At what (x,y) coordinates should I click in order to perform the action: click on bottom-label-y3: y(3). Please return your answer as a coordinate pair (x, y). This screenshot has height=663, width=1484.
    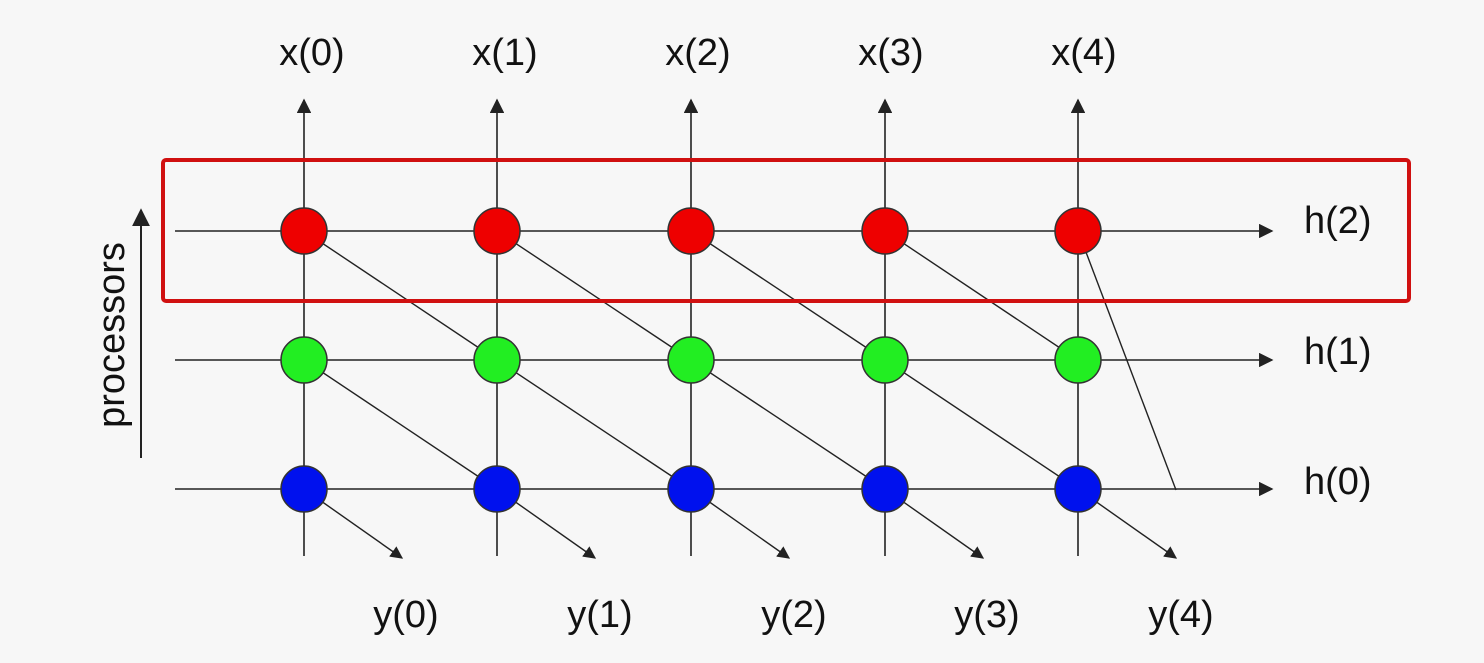
    Looking at the image, I should click on (986, 615).